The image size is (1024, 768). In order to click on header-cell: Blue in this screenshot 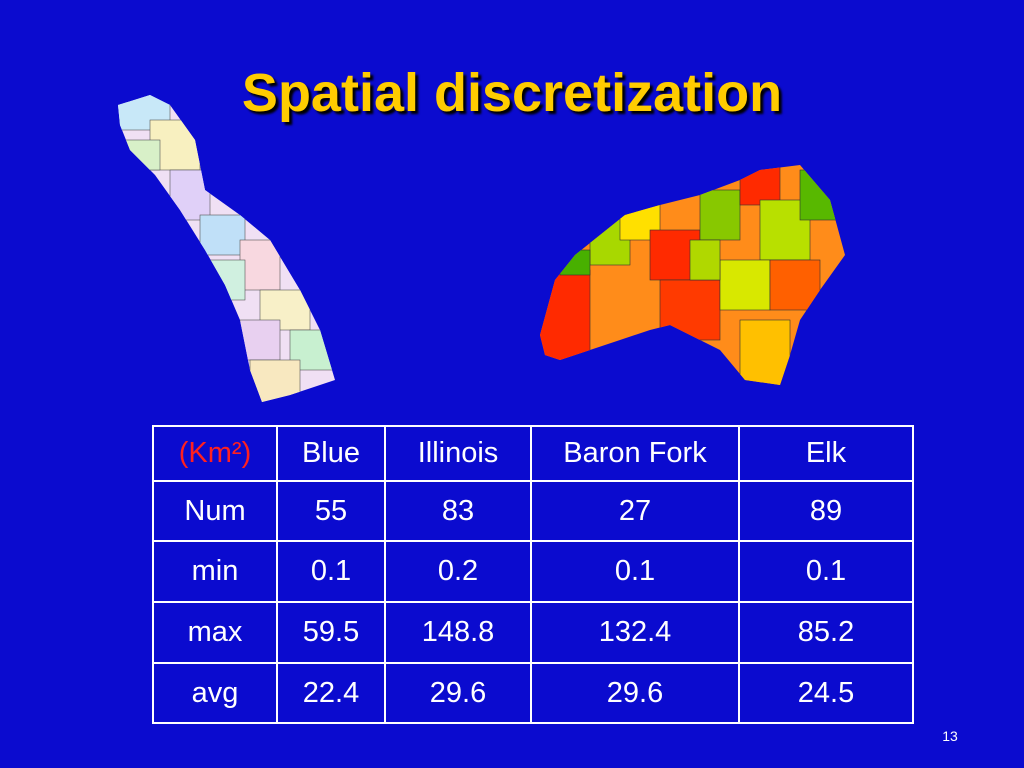, I will do `click(331, 453)`.